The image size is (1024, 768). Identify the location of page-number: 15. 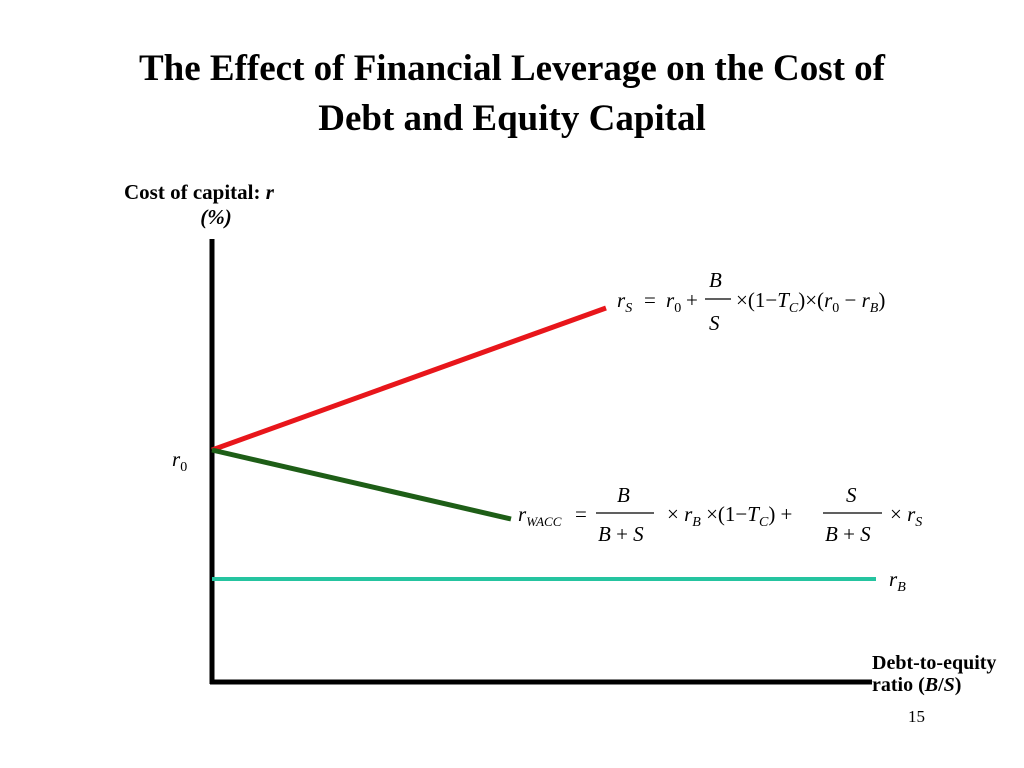
(916, 716).